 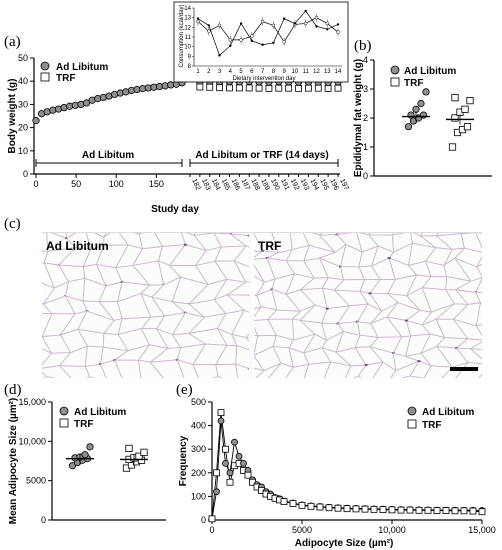 I want to click on inset-tick-label-x: 14, so click(x=338, y=72).